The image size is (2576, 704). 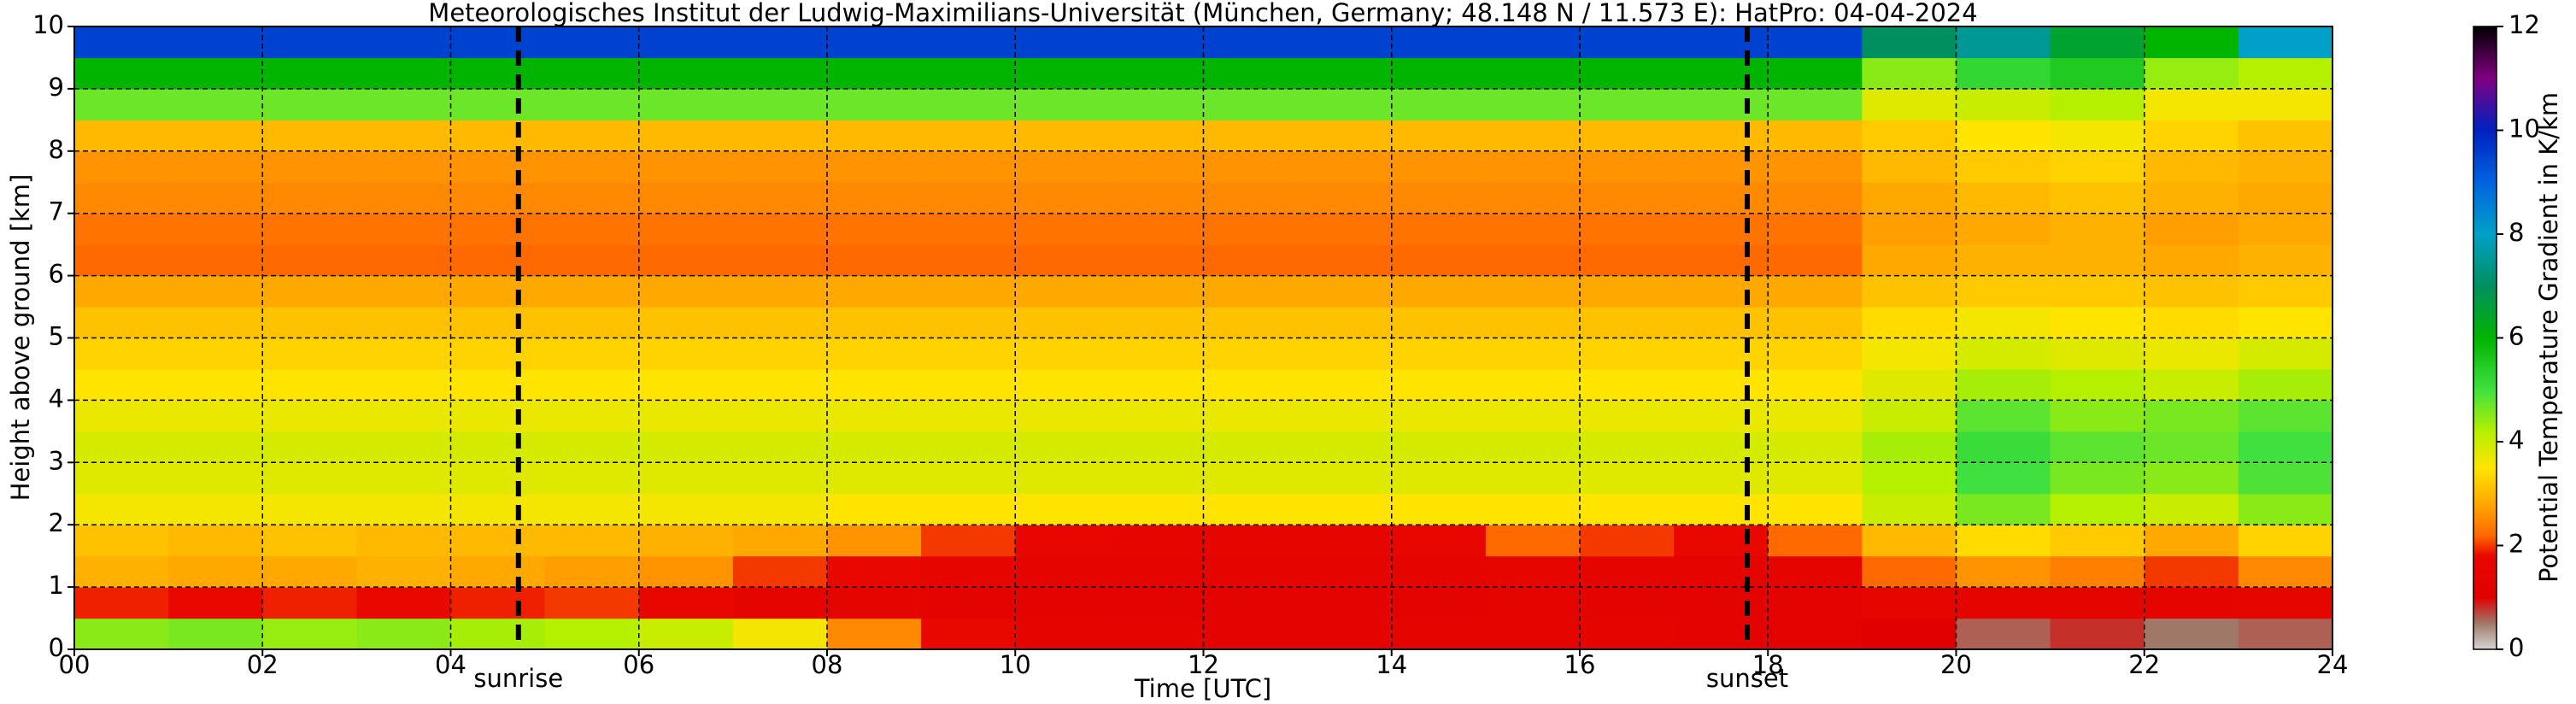 What do you see at coordinates (1580, 664) in the screenshot?
I see `x-tick-label: 16` at bounding box center [1580, 664].